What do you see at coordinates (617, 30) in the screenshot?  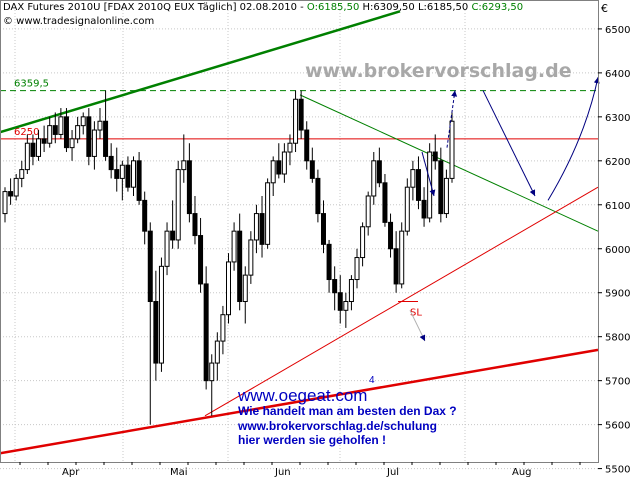 I see `y-tick-label: 6500` at bounding box center [617, 30].